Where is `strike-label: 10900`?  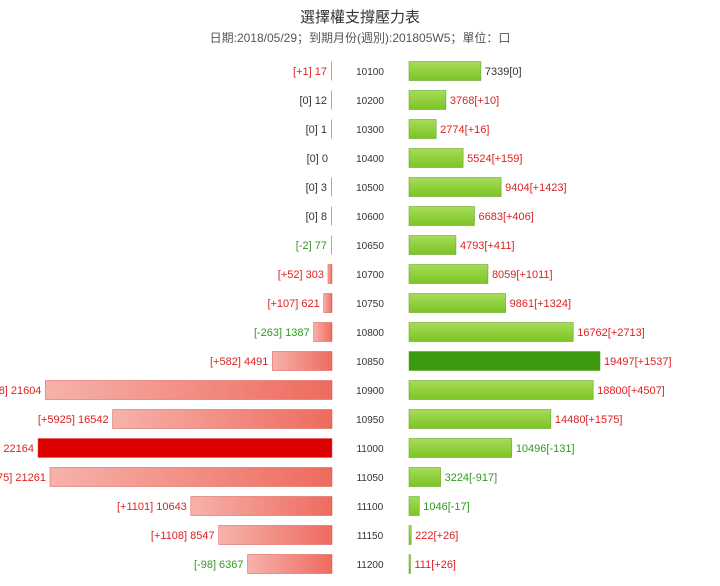
strike-label: 10900 is located at coordinates (370, 391).